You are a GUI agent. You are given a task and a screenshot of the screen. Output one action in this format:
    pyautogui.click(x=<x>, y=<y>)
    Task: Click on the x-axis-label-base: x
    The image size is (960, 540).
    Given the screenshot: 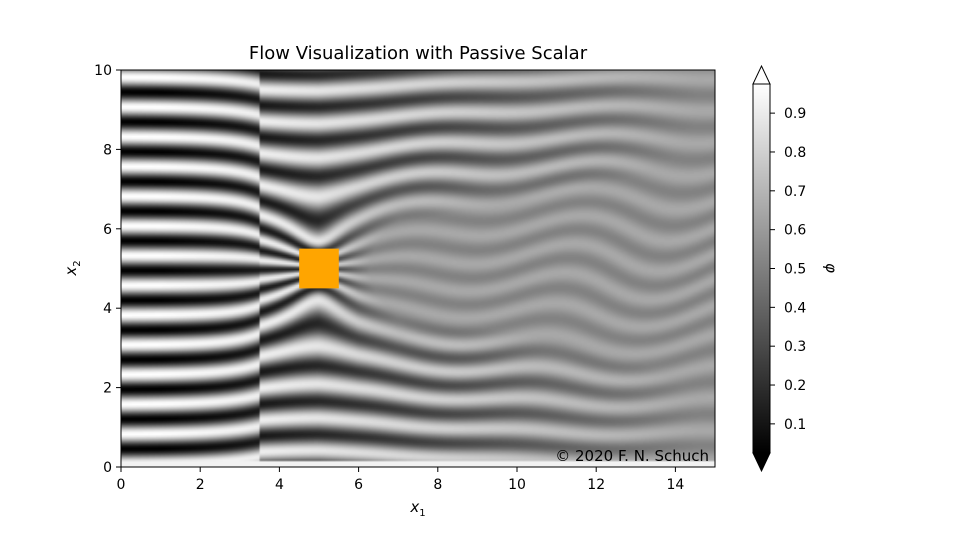 What is the action you would take?
    pyautogui.click(x=414, y=507)
    